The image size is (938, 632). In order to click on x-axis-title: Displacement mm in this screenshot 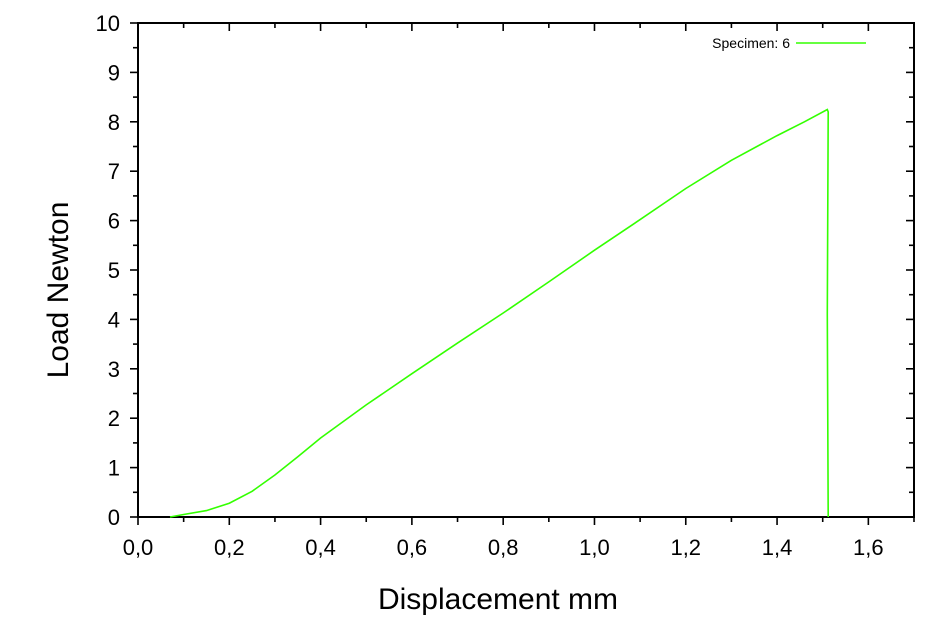, I will do `click(498, 599)`.